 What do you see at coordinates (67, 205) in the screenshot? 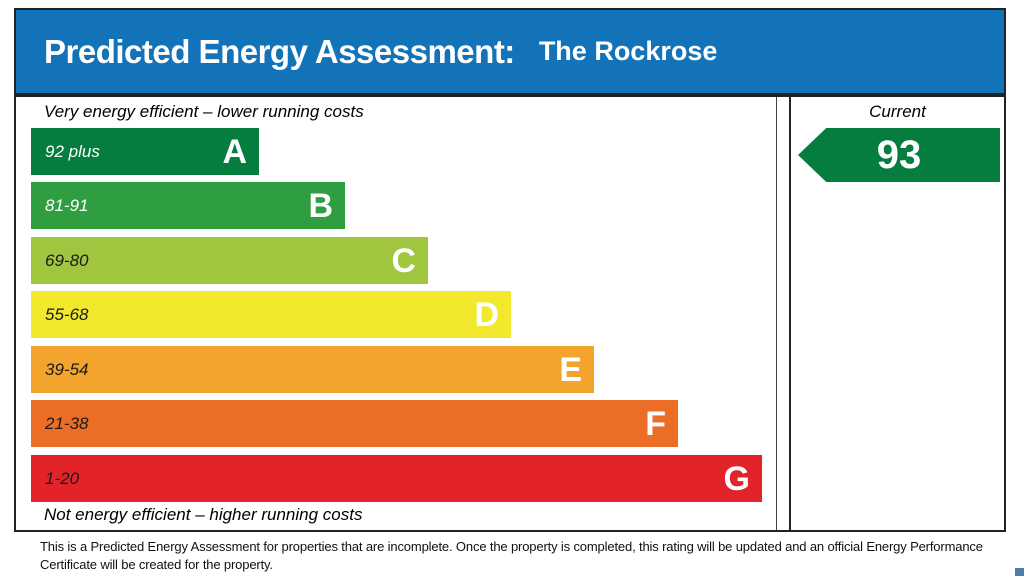
I see `band-b-range-label: 81-91` at bounding box center [67, 205].